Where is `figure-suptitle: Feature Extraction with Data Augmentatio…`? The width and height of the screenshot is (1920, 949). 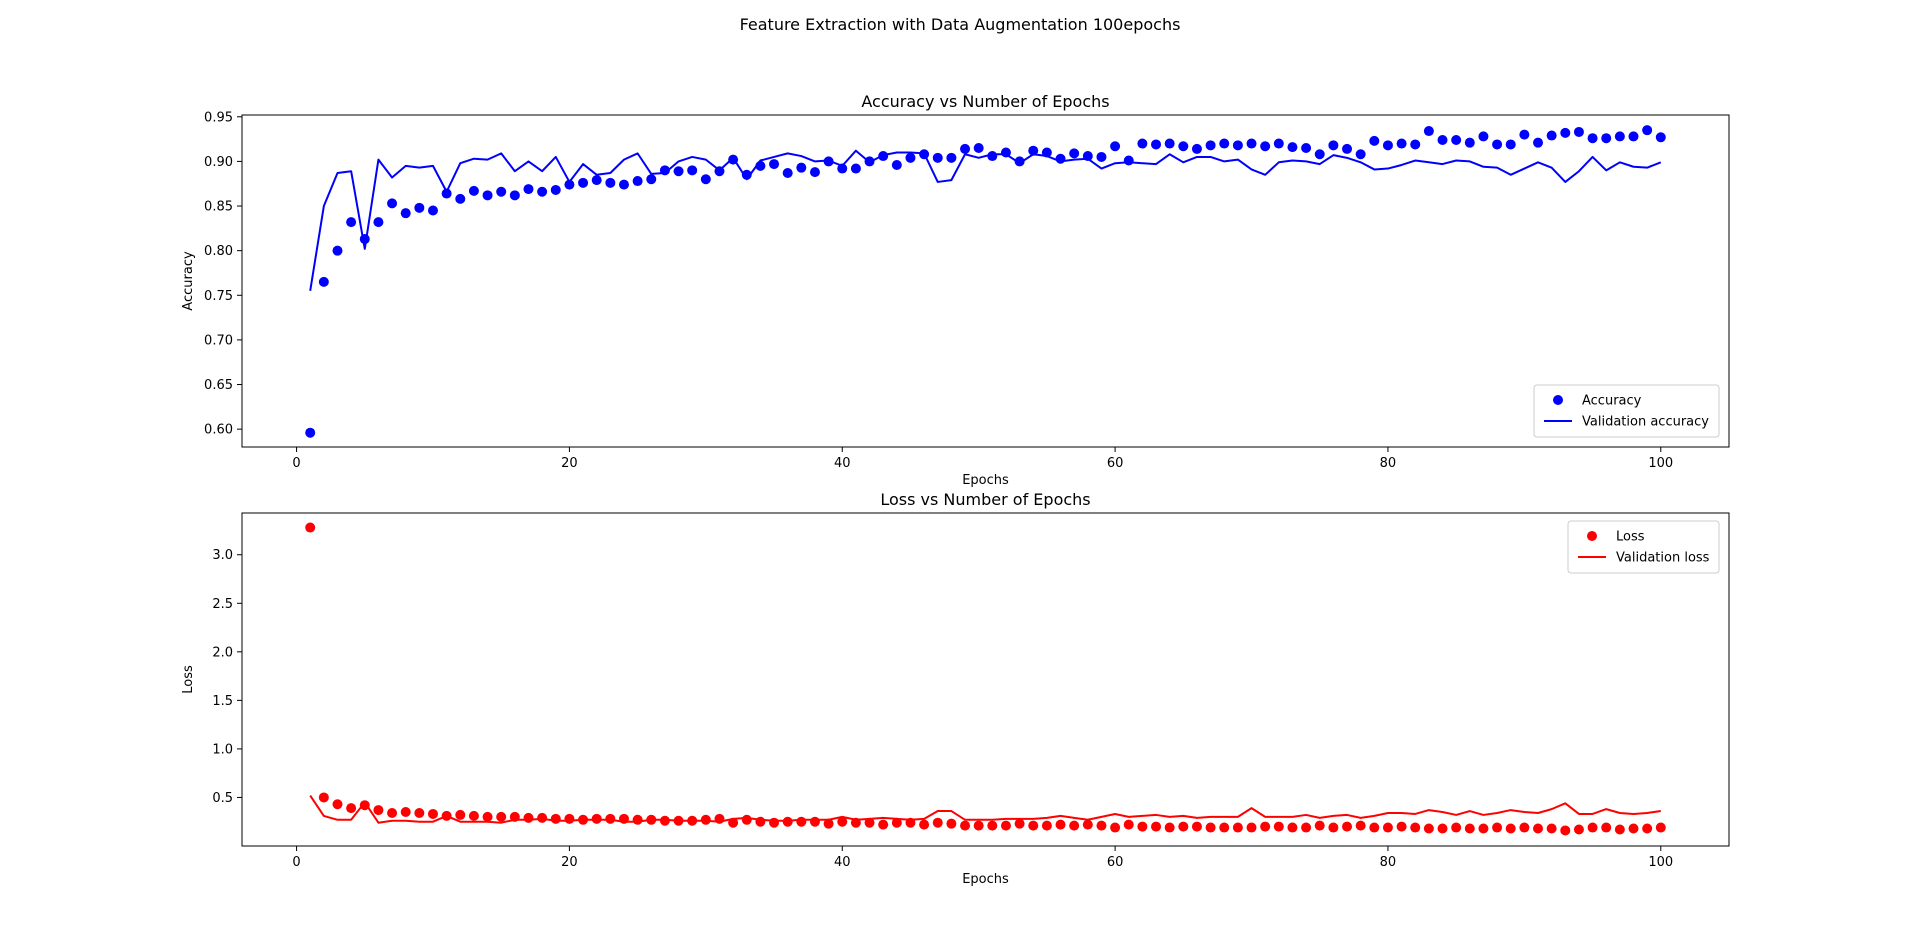 figure-suptitle: Feature Extraction with Data Augmentatio… is located at coordinates (960, 24).